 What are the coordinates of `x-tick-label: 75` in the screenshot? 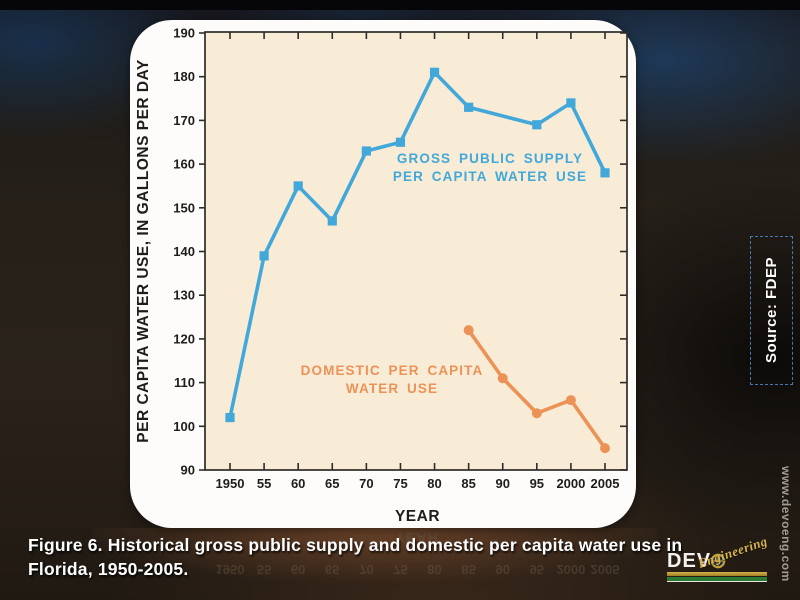 It's located at (400, 483).